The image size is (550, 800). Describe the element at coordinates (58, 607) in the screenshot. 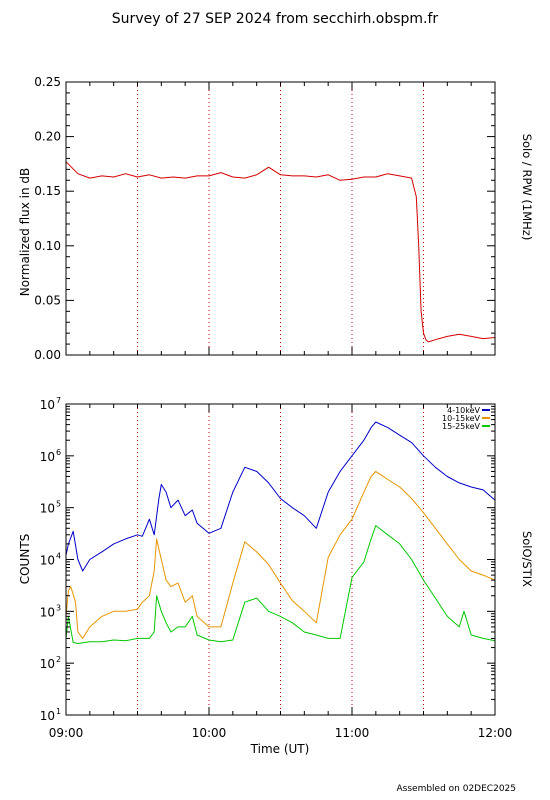

I see `bottom-y-tick-exponent: 3` at that location.